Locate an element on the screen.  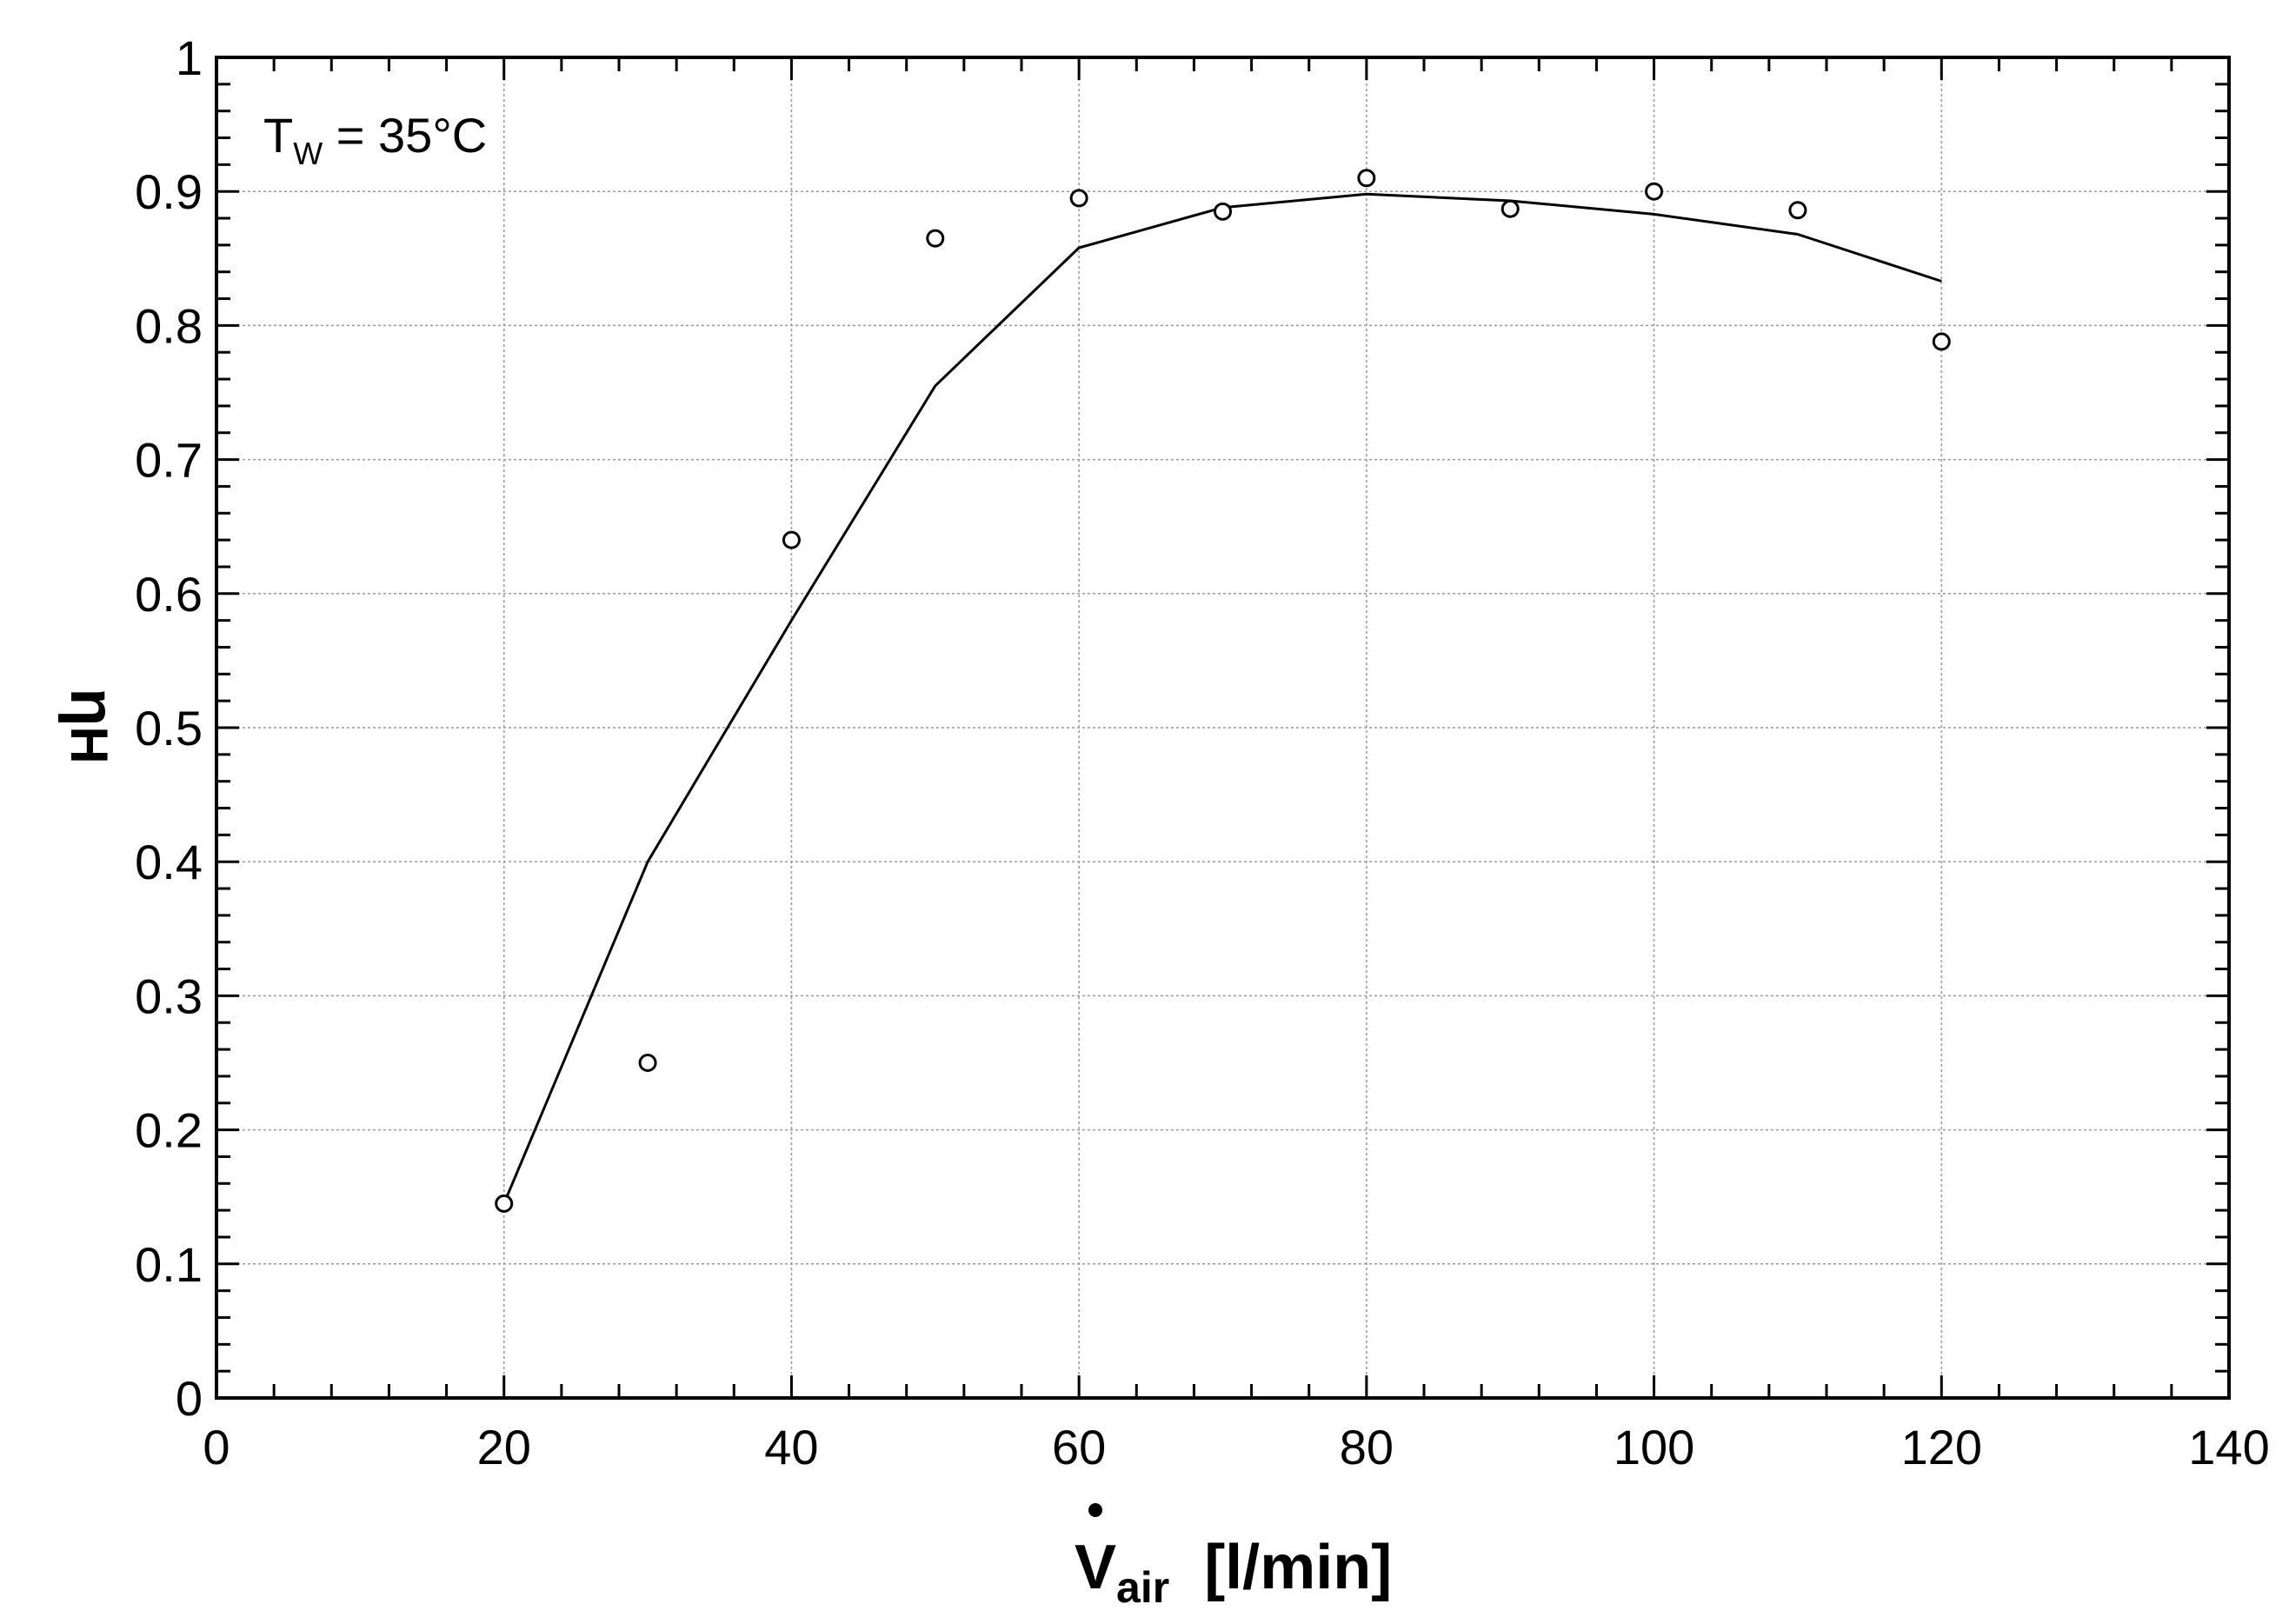
y-tick-labels: 0 0.1 0.2 0.3 0.4 0.5 0.6 0.7 0.8 0.9 1 is located at coordinates (169, 728).